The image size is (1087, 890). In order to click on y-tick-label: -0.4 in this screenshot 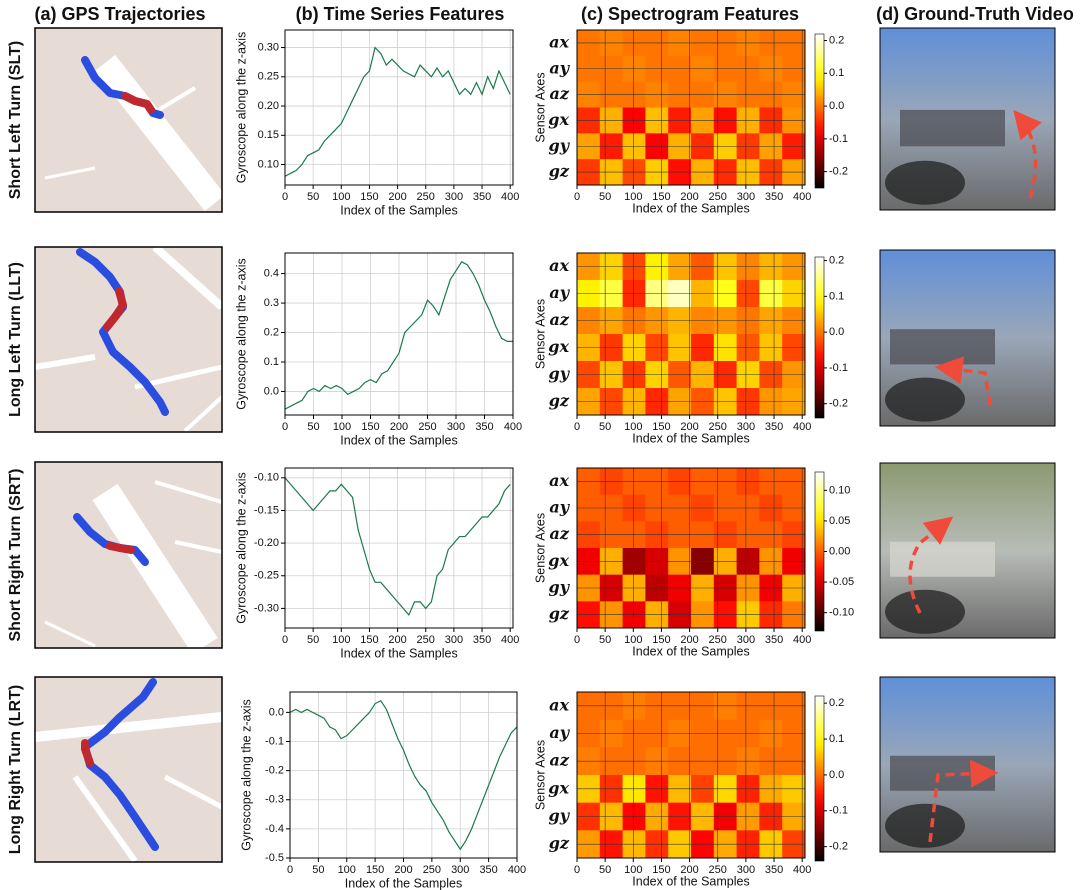, I will do `click(274, 829)`.